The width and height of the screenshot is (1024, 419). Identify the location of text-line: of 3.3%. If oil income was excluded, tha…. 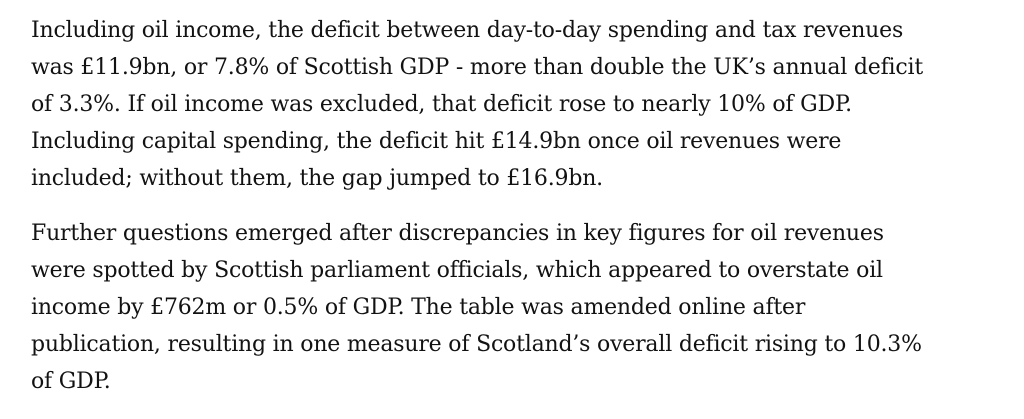
(441, 104).